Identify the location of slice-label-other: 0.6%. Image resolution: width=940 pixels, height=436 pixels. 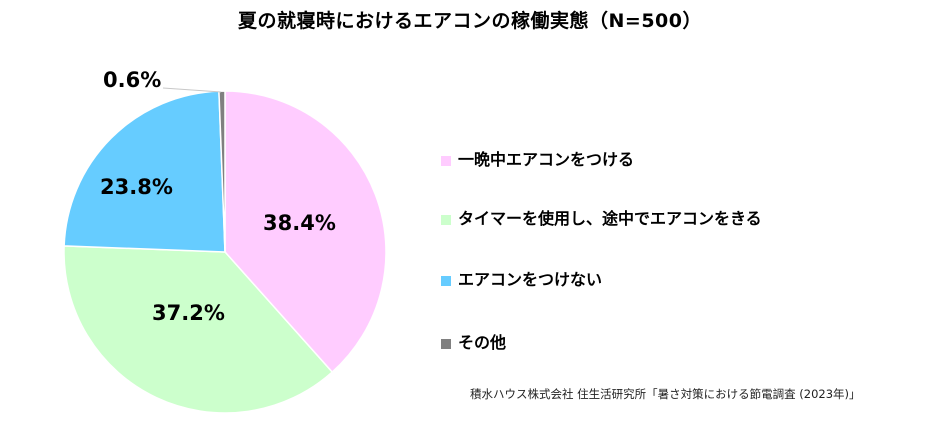
(132, 80).